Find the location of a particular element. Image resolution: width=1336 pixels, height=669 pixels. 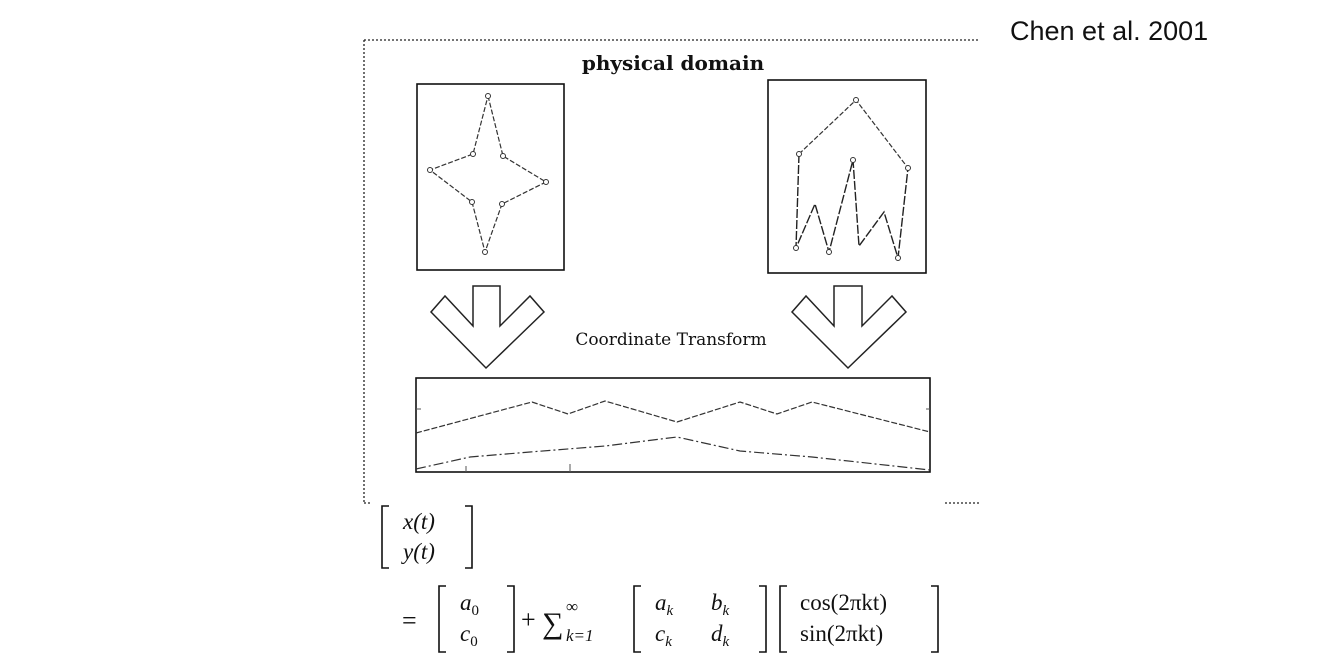

parameter-domain-panel is located at coordinates (673, 425).